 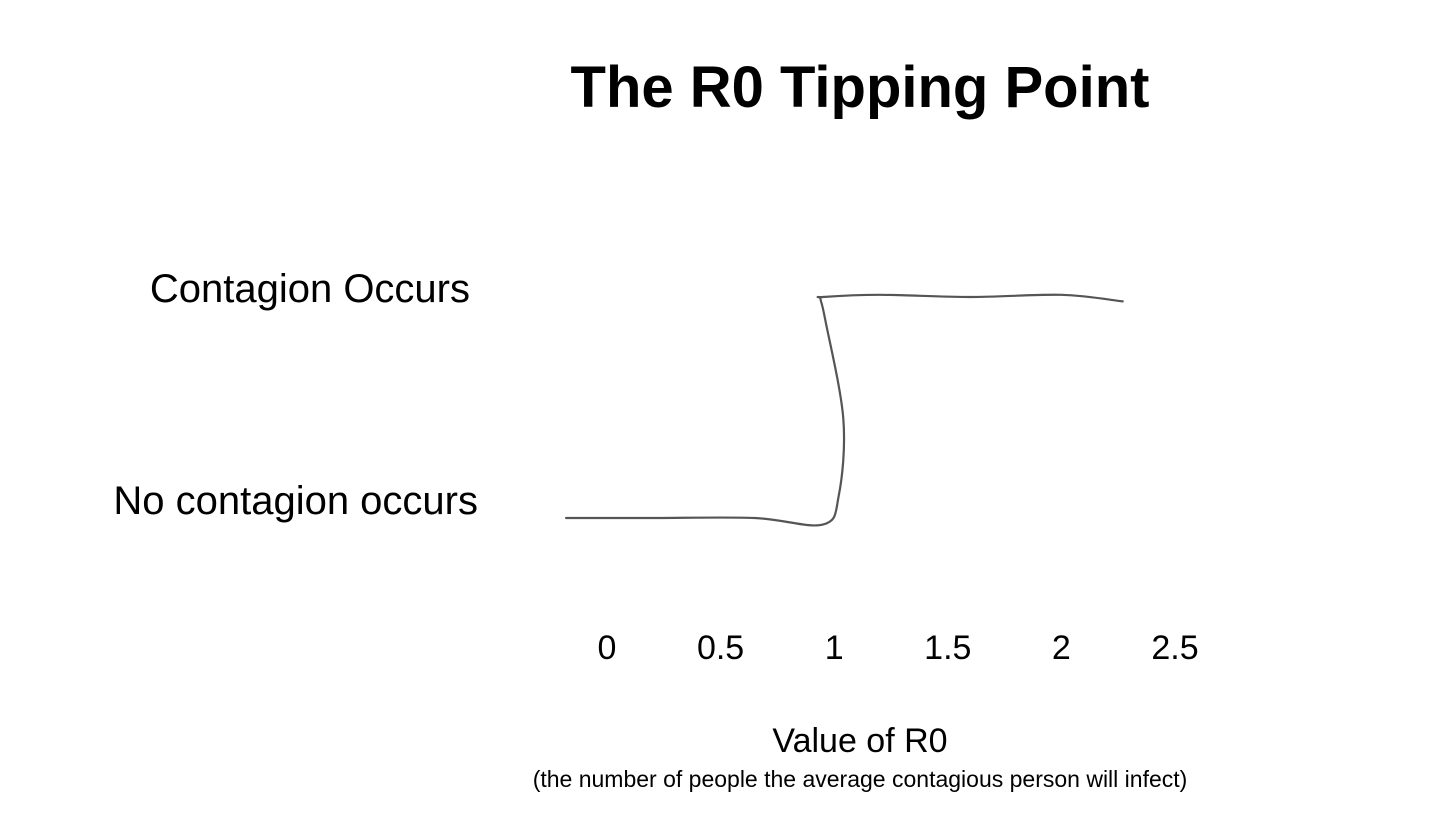 I want to click on x-tick-label: 2.5, so click(x=1175, y=648).